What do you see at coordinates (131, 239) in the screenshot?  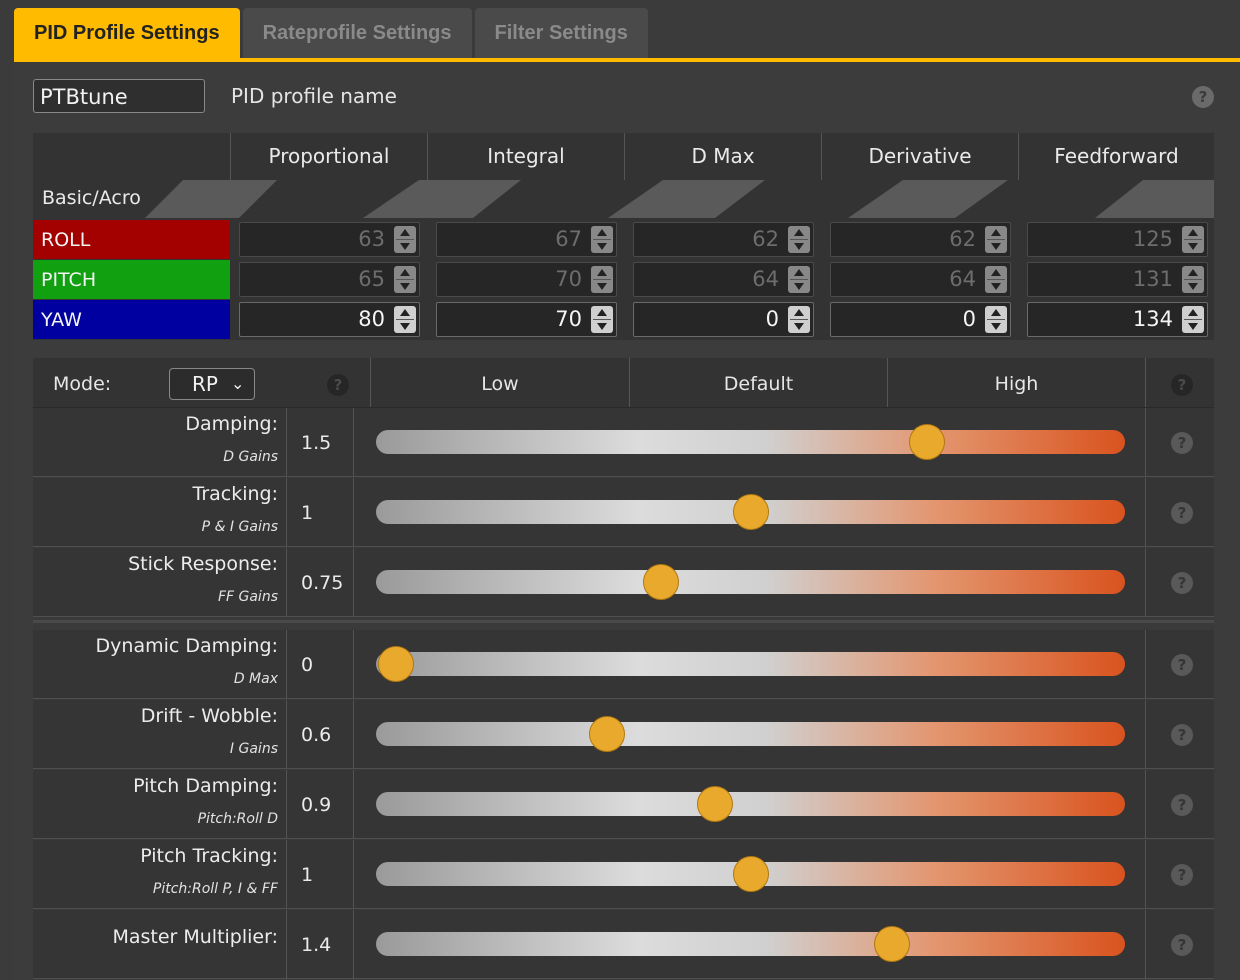 I see `axis-label-roll: ROLL` at bounding box center [131, 239].